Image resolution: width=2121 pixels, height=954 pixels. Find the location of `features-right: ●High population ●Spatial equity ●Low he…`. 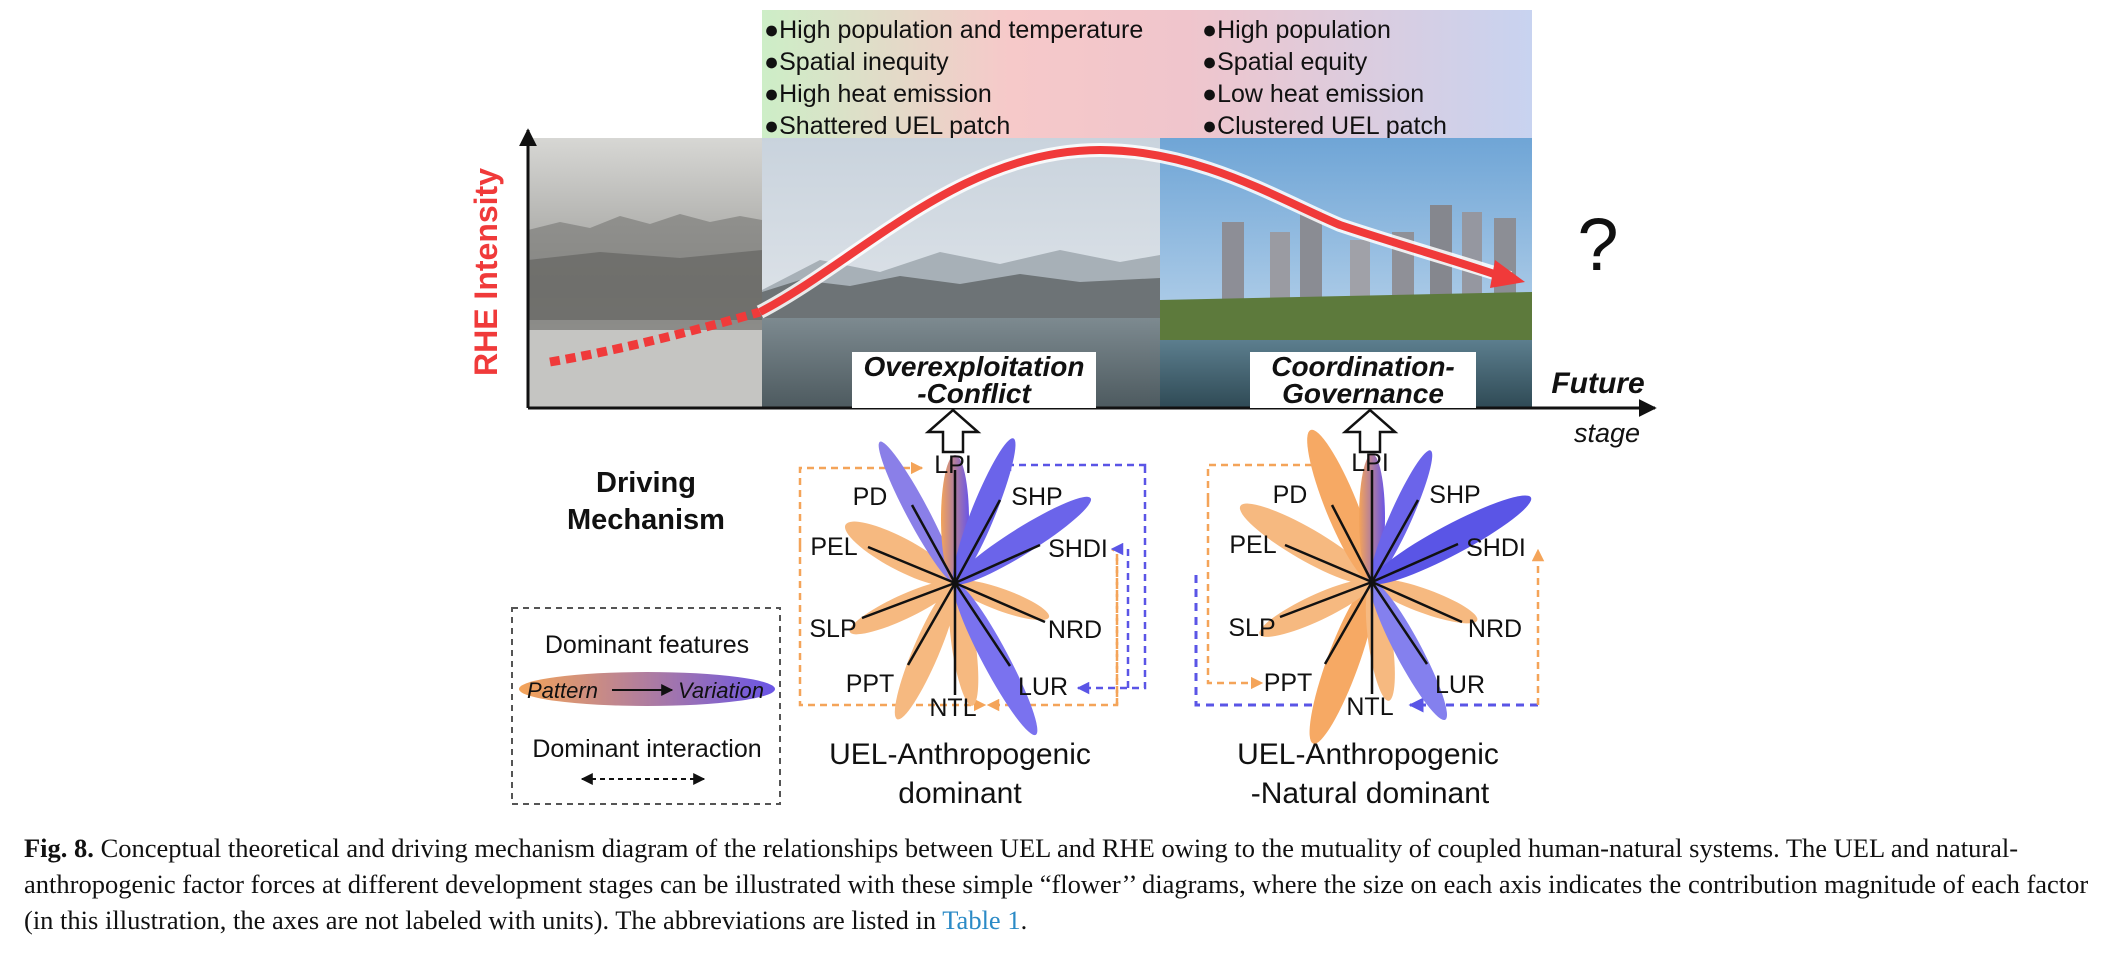

features-right: ●High population ●Spatial equity ●Low he… is located at coordinates (1324, 78).